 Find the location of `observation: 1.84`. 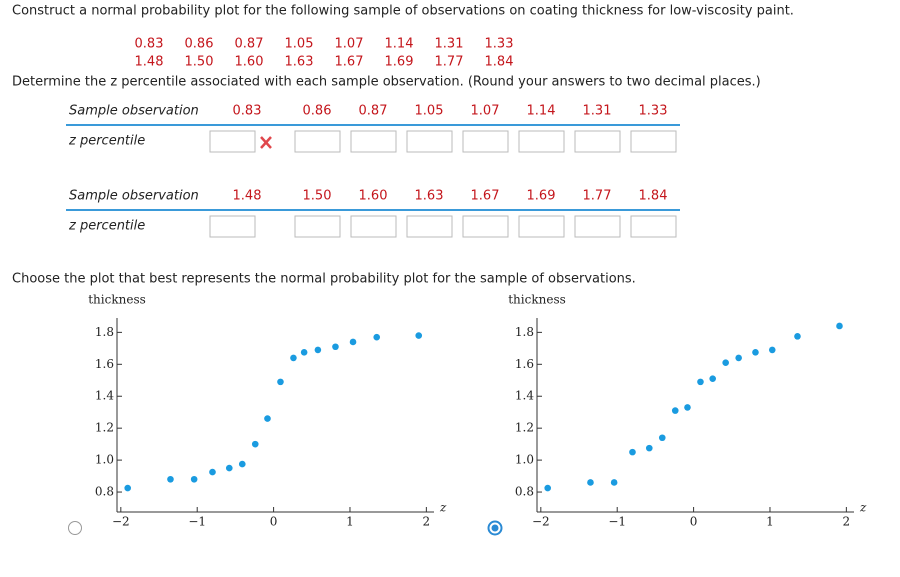

observation: 1.84 is located at coordinates (653, 196).